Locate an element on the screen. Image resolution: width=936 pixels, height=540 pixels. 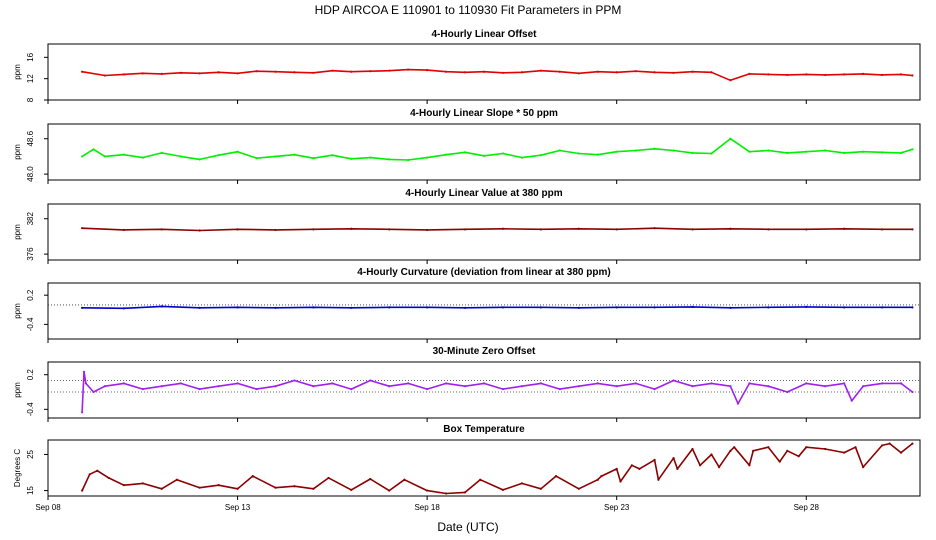
x-axis: Sep 08 Sep 13 Sep 18 Sep 23 Sep 28 is located at coordinates (427, 507).